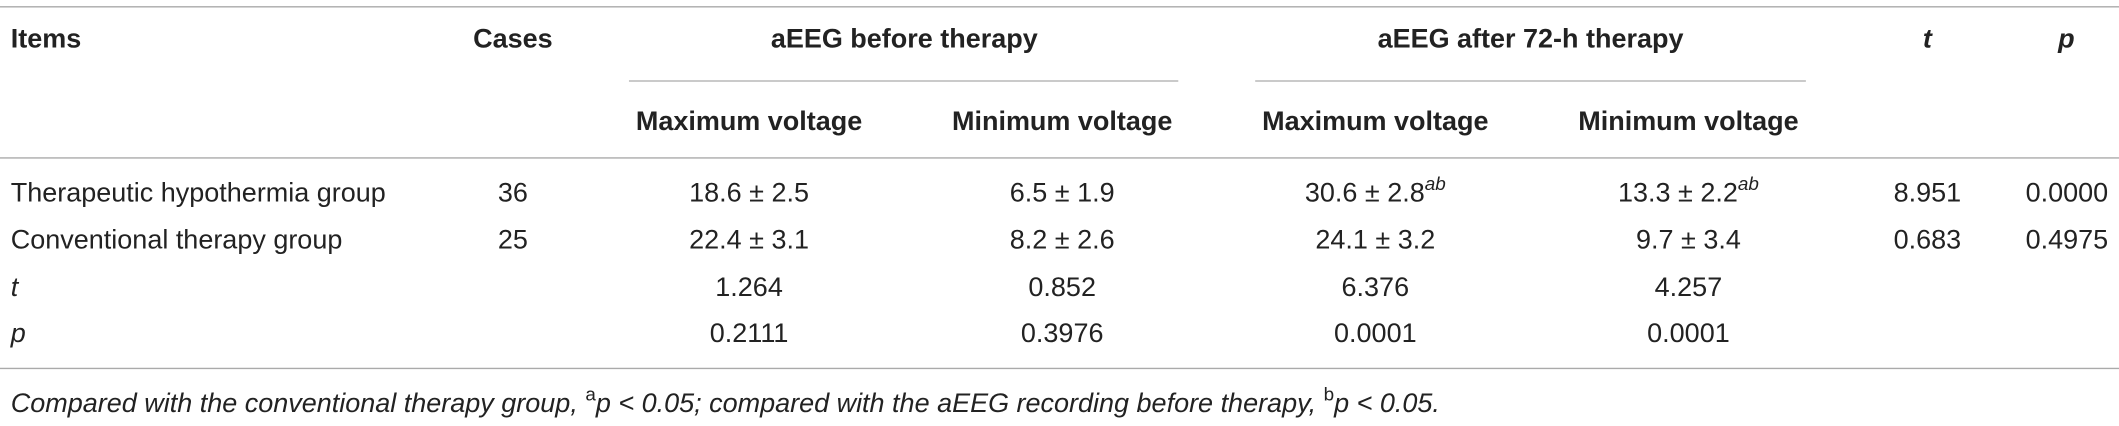 The height and width of the screenshot is (426, 2119). What do you see at coordinates (2067, 240) in the screenshot?
I see `cell: 0.4975` at bounding box center [2067, 240].